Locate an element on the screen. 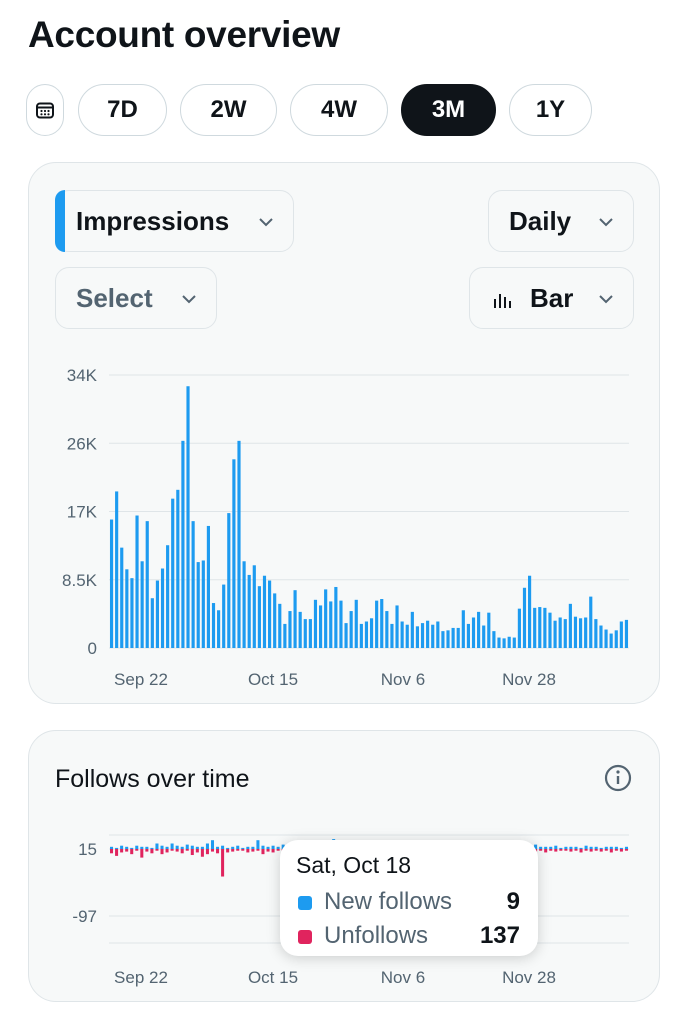  range-1y-button: 1Y is located at coordinates (550, 110).